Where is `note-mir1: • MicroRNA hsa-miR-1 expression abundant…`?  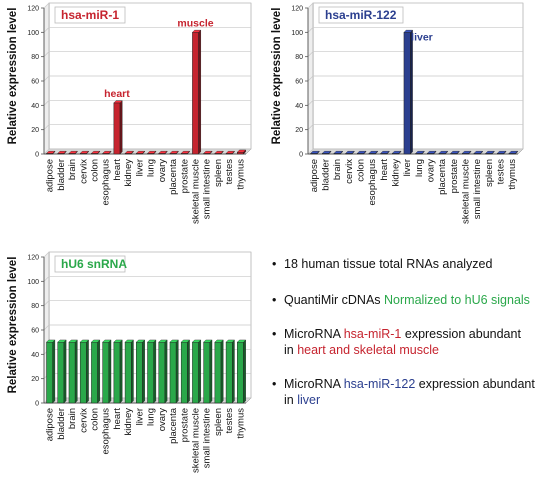
note-mir1: • MicroRNA hsa-miR-1 expression abundant… is located at coordinates (410, 342).